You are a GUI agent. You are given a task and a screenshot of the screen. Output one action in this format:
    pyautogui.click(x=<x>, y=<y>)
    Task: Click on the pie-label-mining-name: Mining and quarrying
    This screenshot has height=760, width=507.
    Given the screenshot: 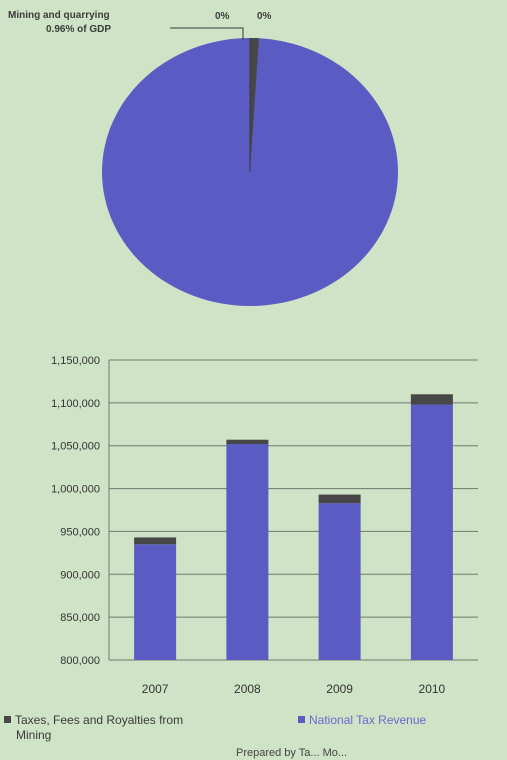 What is the action you would take?
    pyautogui.click(x=59, y=15)
    